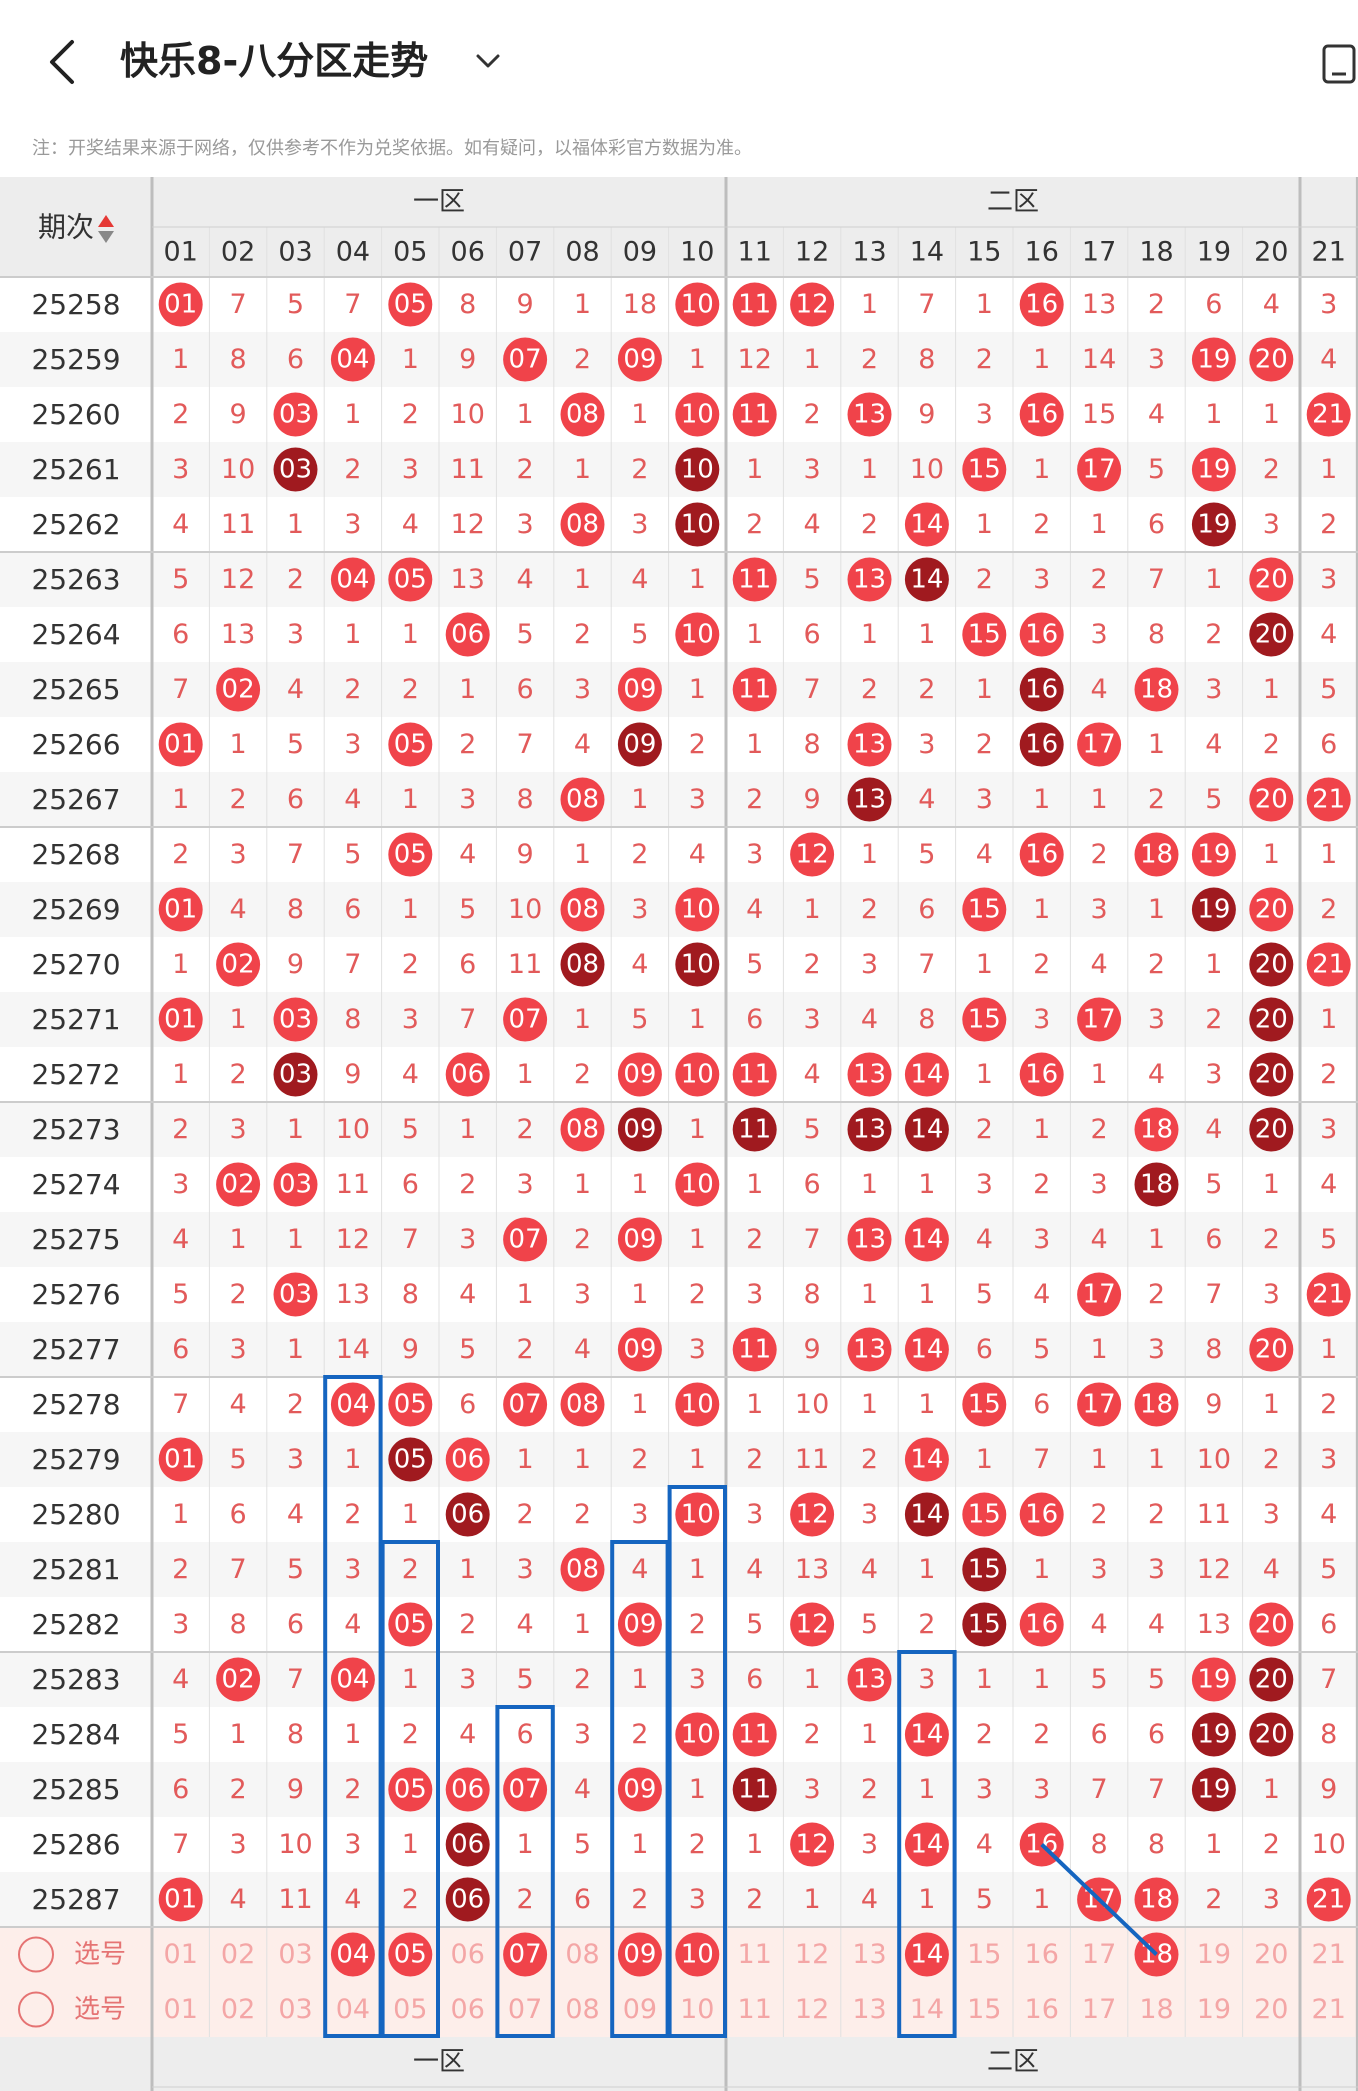 The height and width of the screenshot is (2091, 1358). What do you see at coordinates (106, 221) in the screenshot?
I see `sort-up-icon` at bounding box center [106, 221].